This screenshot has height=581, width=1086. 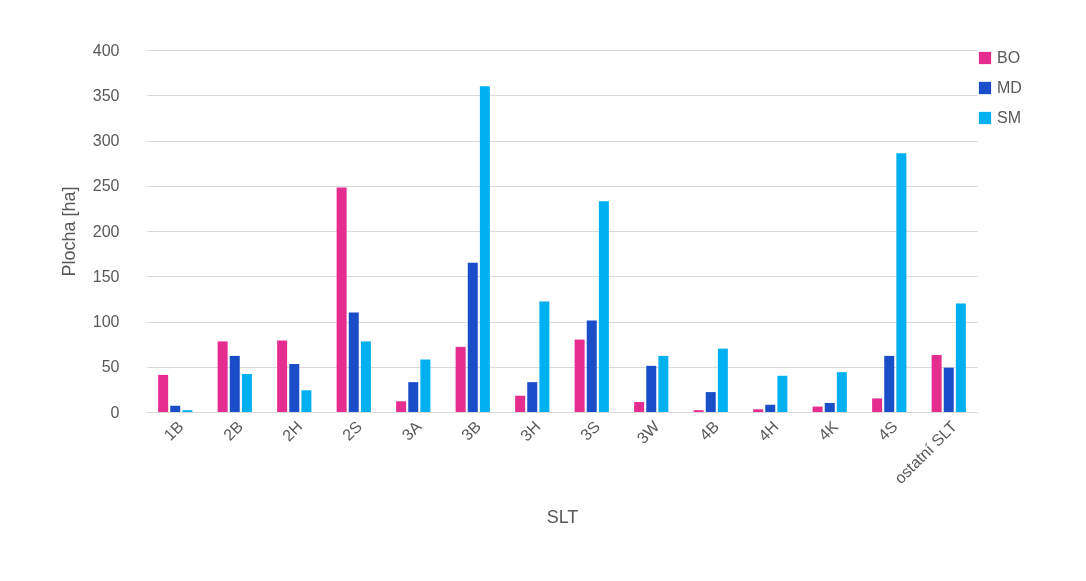 What do you see at coordinates (292, 431) in the screenshot?
I see `x-tick-label: 2H` at bounding box center [292, 431].